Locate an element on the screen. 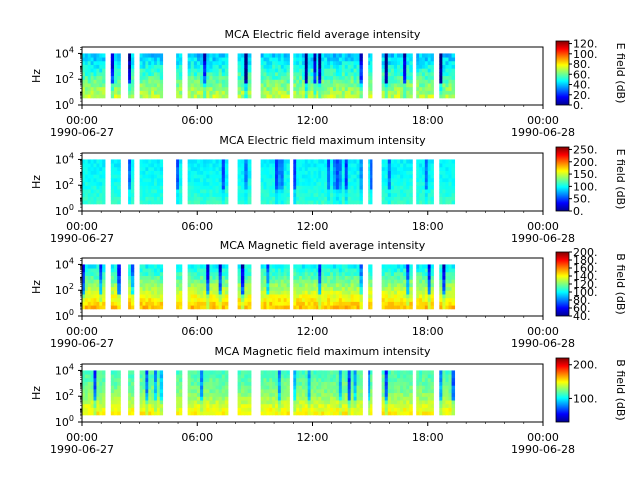 This screenshot has height=484, width=640. colorbar: 0.20.40.60.80.100.120.E field (dB) is located at coordinates (591, 75).